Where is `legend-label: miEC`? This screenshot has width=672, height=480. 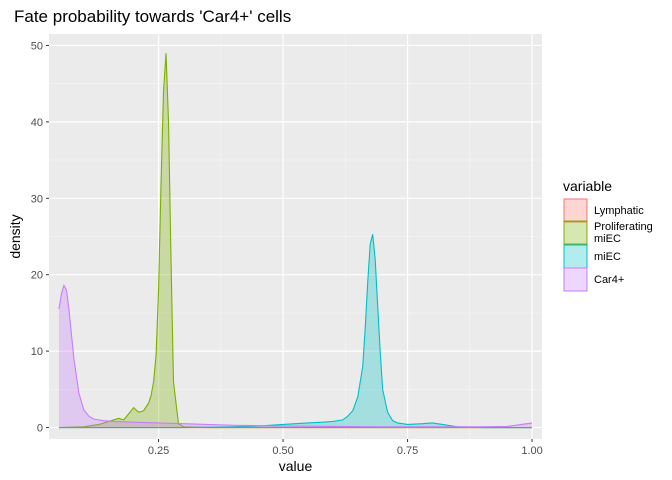
legend-label: miEC is located at coordinates (607, 257).